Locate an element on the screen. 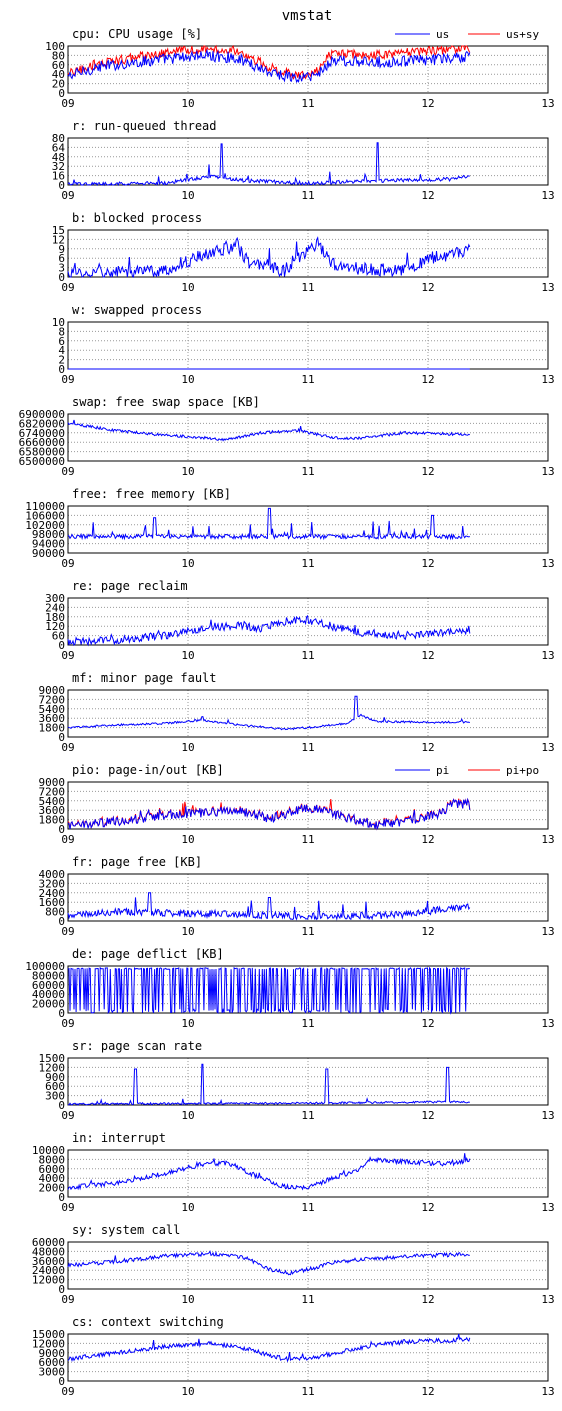  chart-title: r: run-queued thread is located at coordinates (144, 126).